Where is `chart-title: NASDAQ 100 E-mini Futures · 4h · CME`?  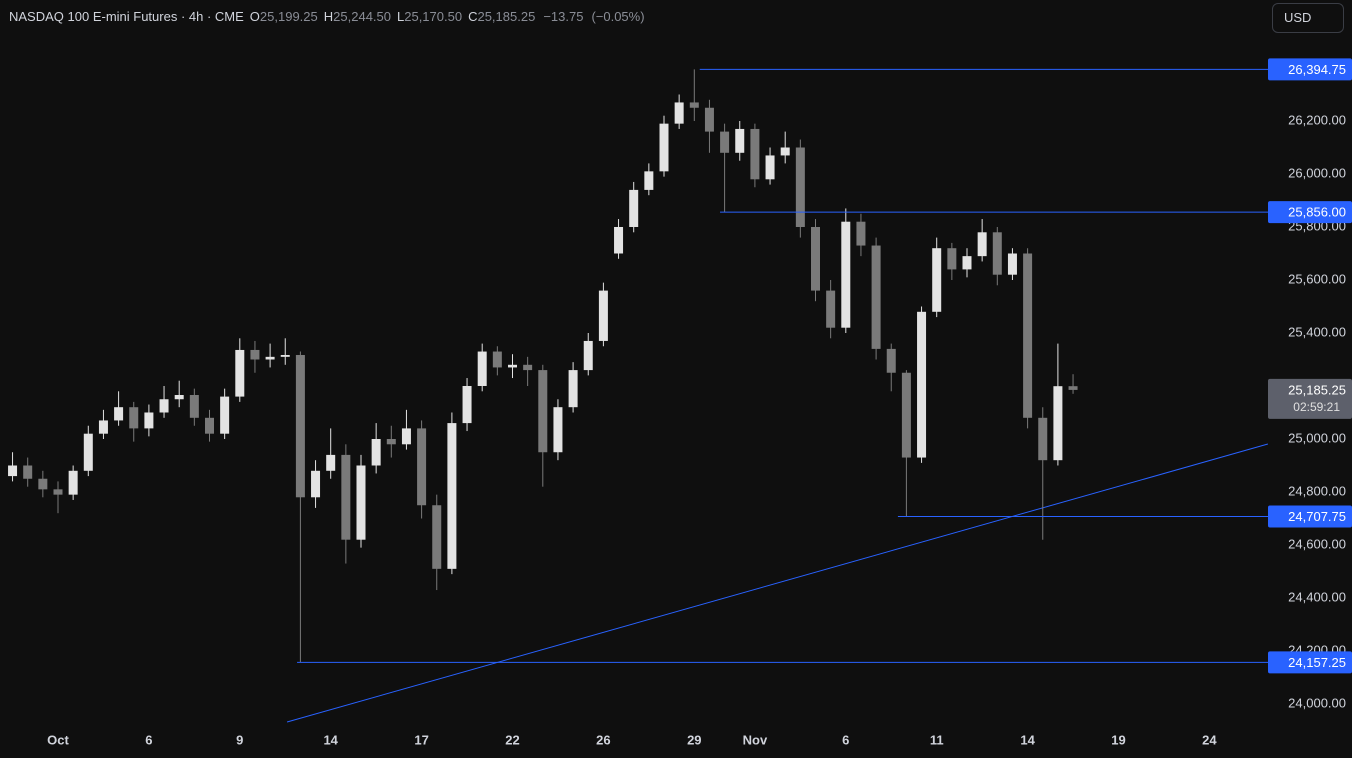
chart-title: NASDAQ 100 E-mini Futures · 4h · CME is located at coordinates (126, 16).